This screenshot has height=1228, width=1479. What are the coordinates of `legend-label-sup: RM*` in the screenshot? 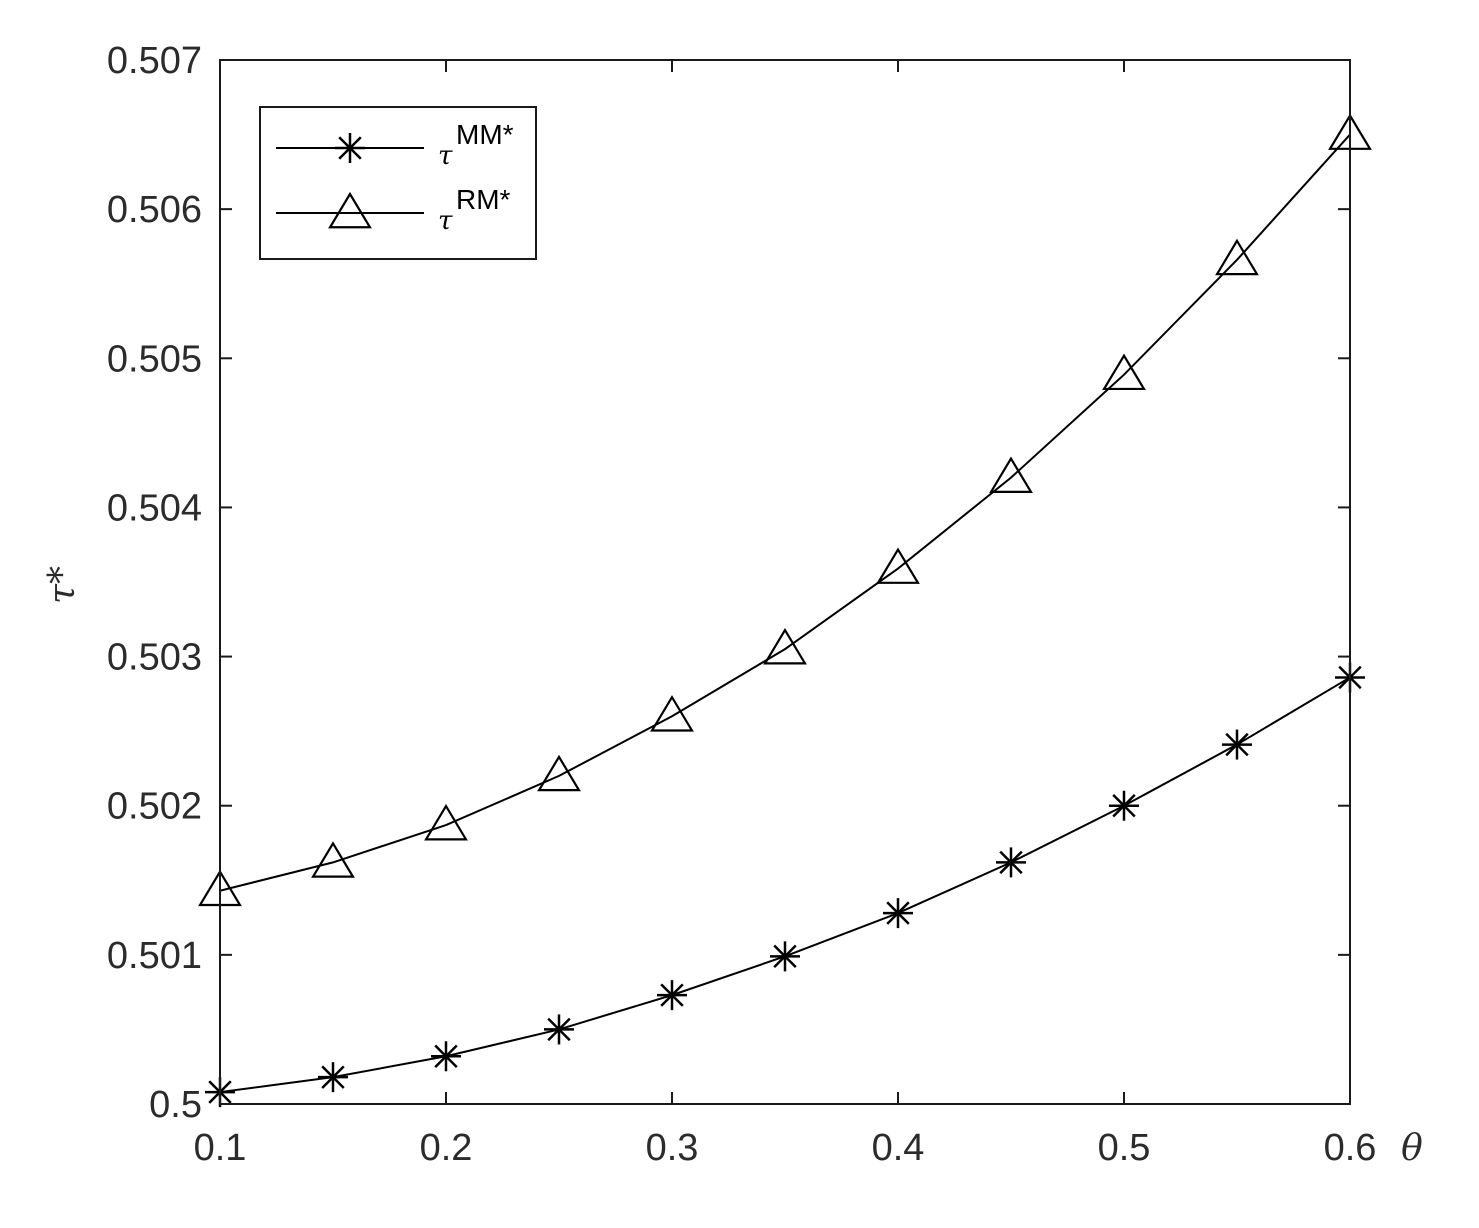 It's located at (483, 199).